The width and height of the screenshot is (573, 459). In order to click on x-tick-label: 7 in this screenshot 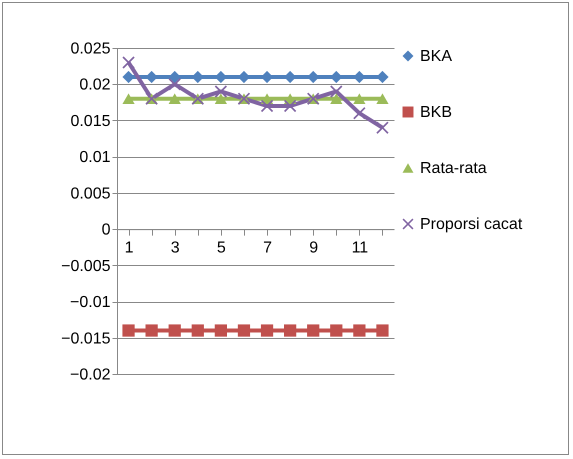, I will do `click(267, 248)`.